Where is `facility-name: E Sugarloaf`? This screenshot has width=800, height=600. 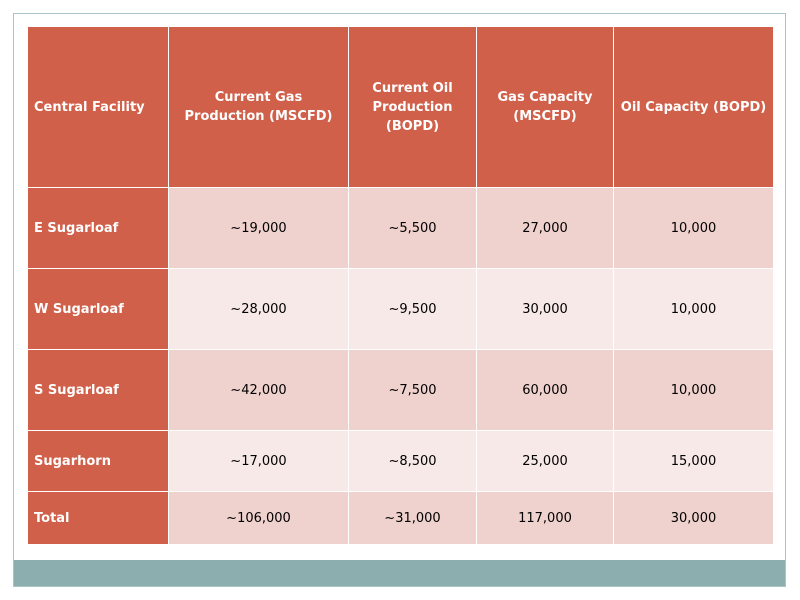 facility-name: E Sugarloaf is located at coordinates (98, 228).